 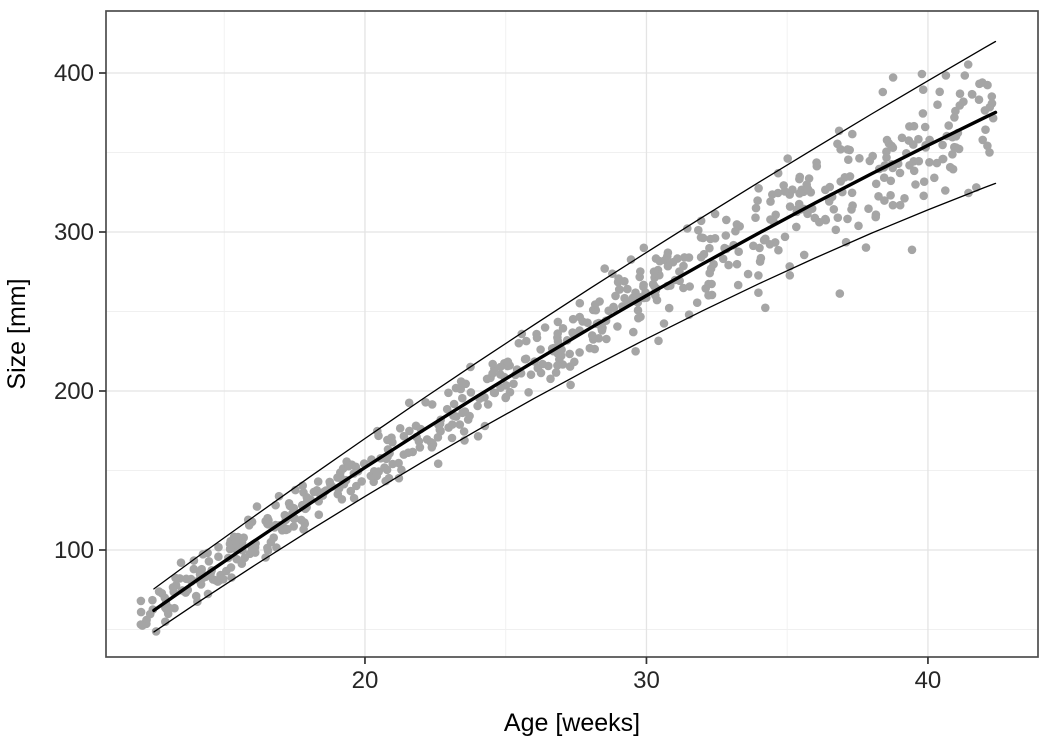 I want to click on x-axis-title: Age [weeks], so click(x=572, y=723).